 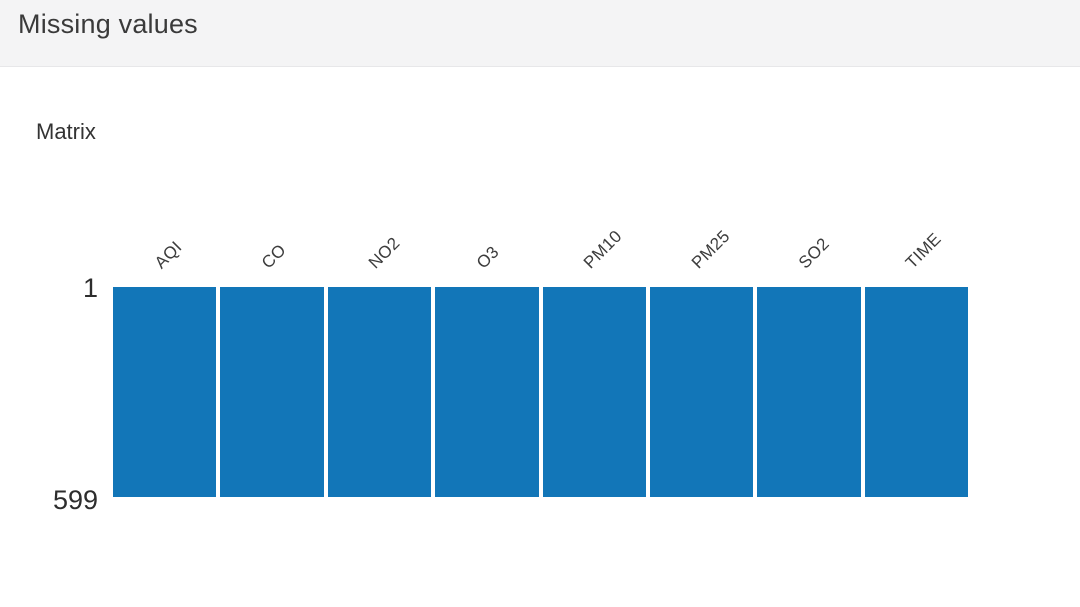 I want to click on column-label-no2: NO2, so click(x=384, y=253).